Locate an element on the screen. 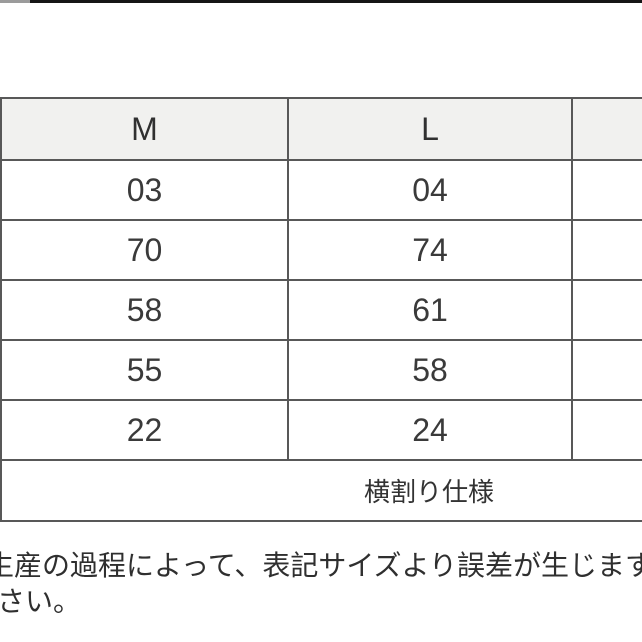  table-cell: 55 is located at coordinates (144, 370).